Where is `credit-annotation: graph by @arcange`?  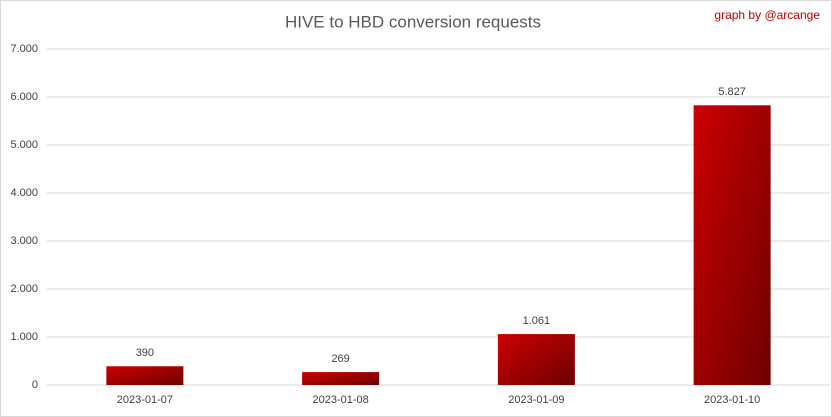 credit-annotation: graph by @arcange is located at coordinates (767, 15).